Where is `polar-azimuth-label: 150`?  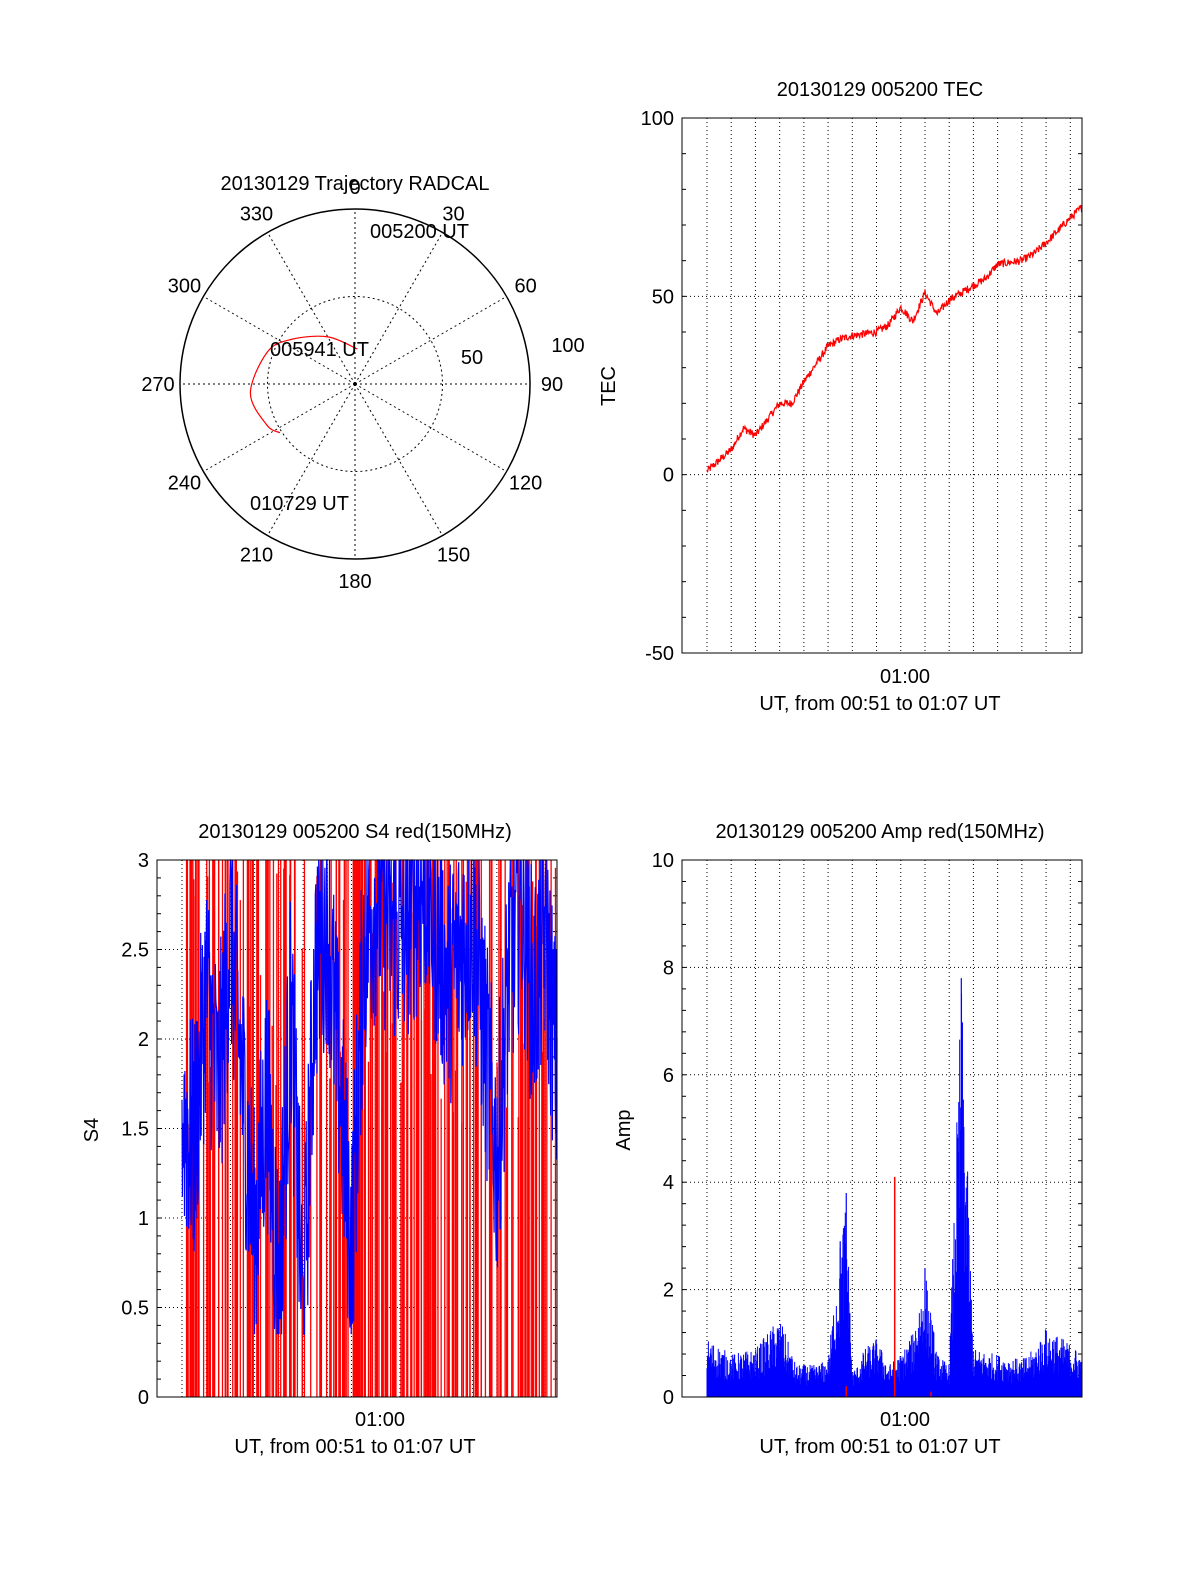 polar-azimuth-label: 150 is located at coordinates (453, 556).